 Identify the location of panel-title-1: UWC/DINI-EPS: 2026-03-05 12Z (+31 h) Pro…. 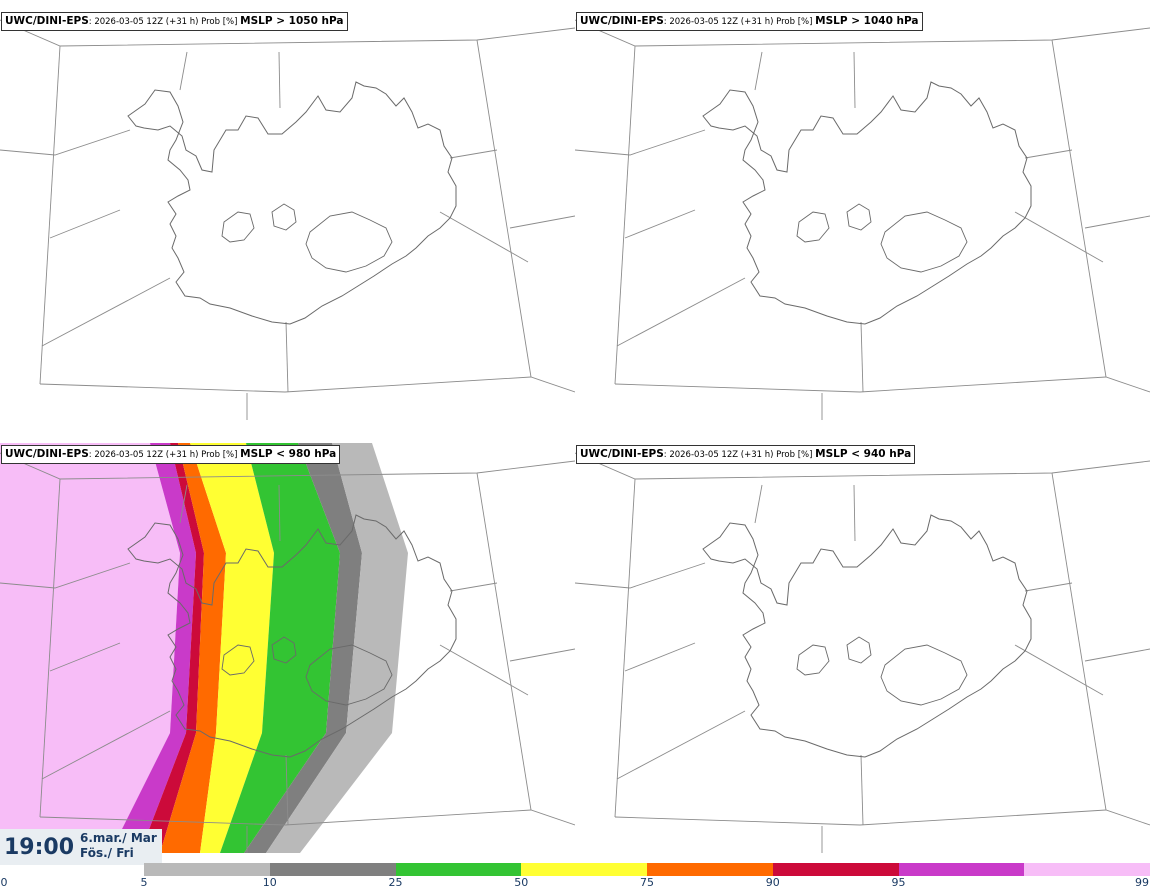
(174, 21).